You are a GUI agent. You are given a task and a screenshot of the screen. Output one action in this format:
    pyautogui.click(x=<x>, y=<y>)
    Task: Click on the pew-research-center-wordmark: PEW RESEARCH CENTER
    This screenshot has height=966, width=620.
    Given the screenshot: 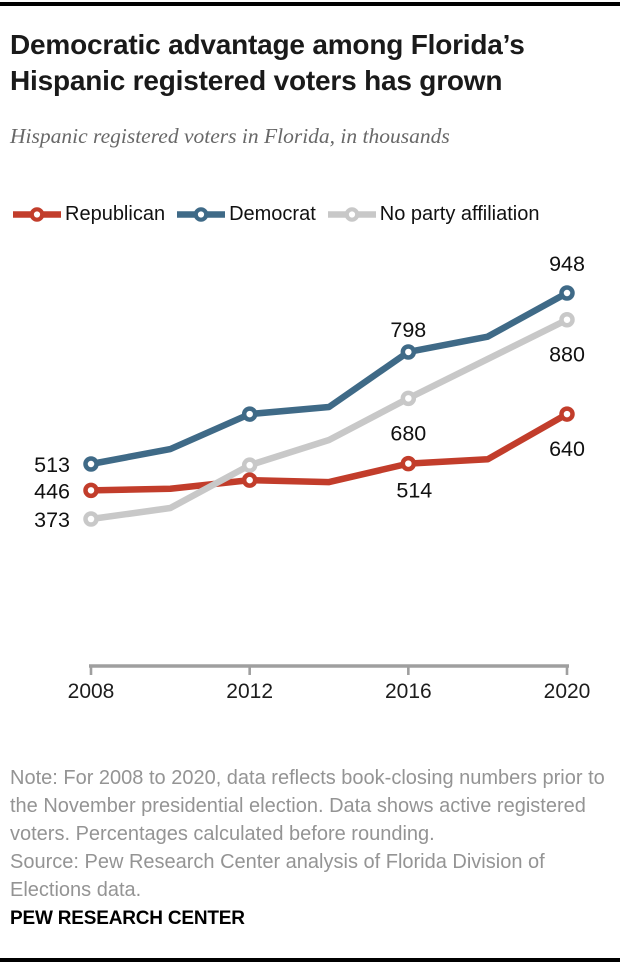 What is the action you would take?
    pyautogui.click(x=127, y=918)
    